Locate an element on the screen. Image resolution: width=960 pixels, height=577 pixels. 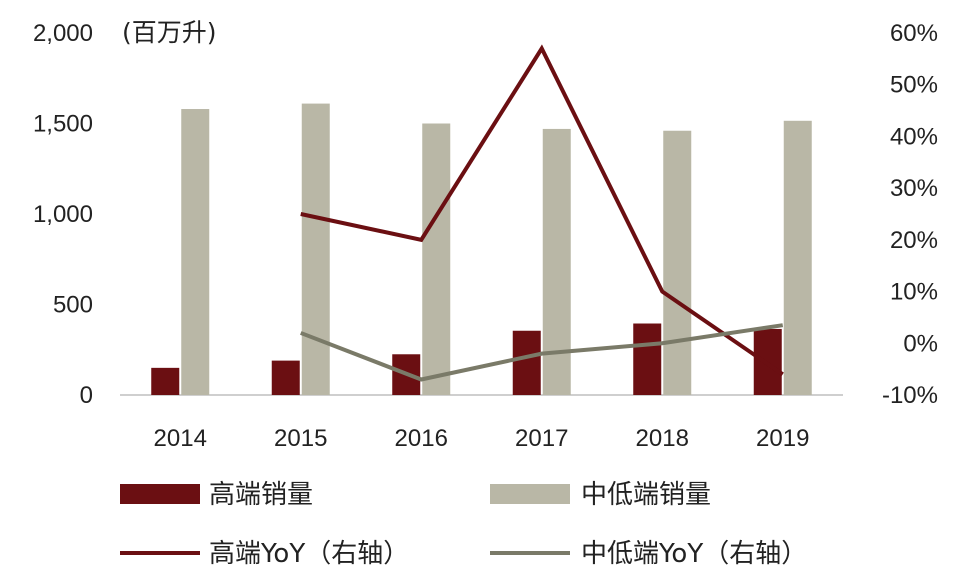
x-tick-label: 2016 is located at coordinates (421, 438).